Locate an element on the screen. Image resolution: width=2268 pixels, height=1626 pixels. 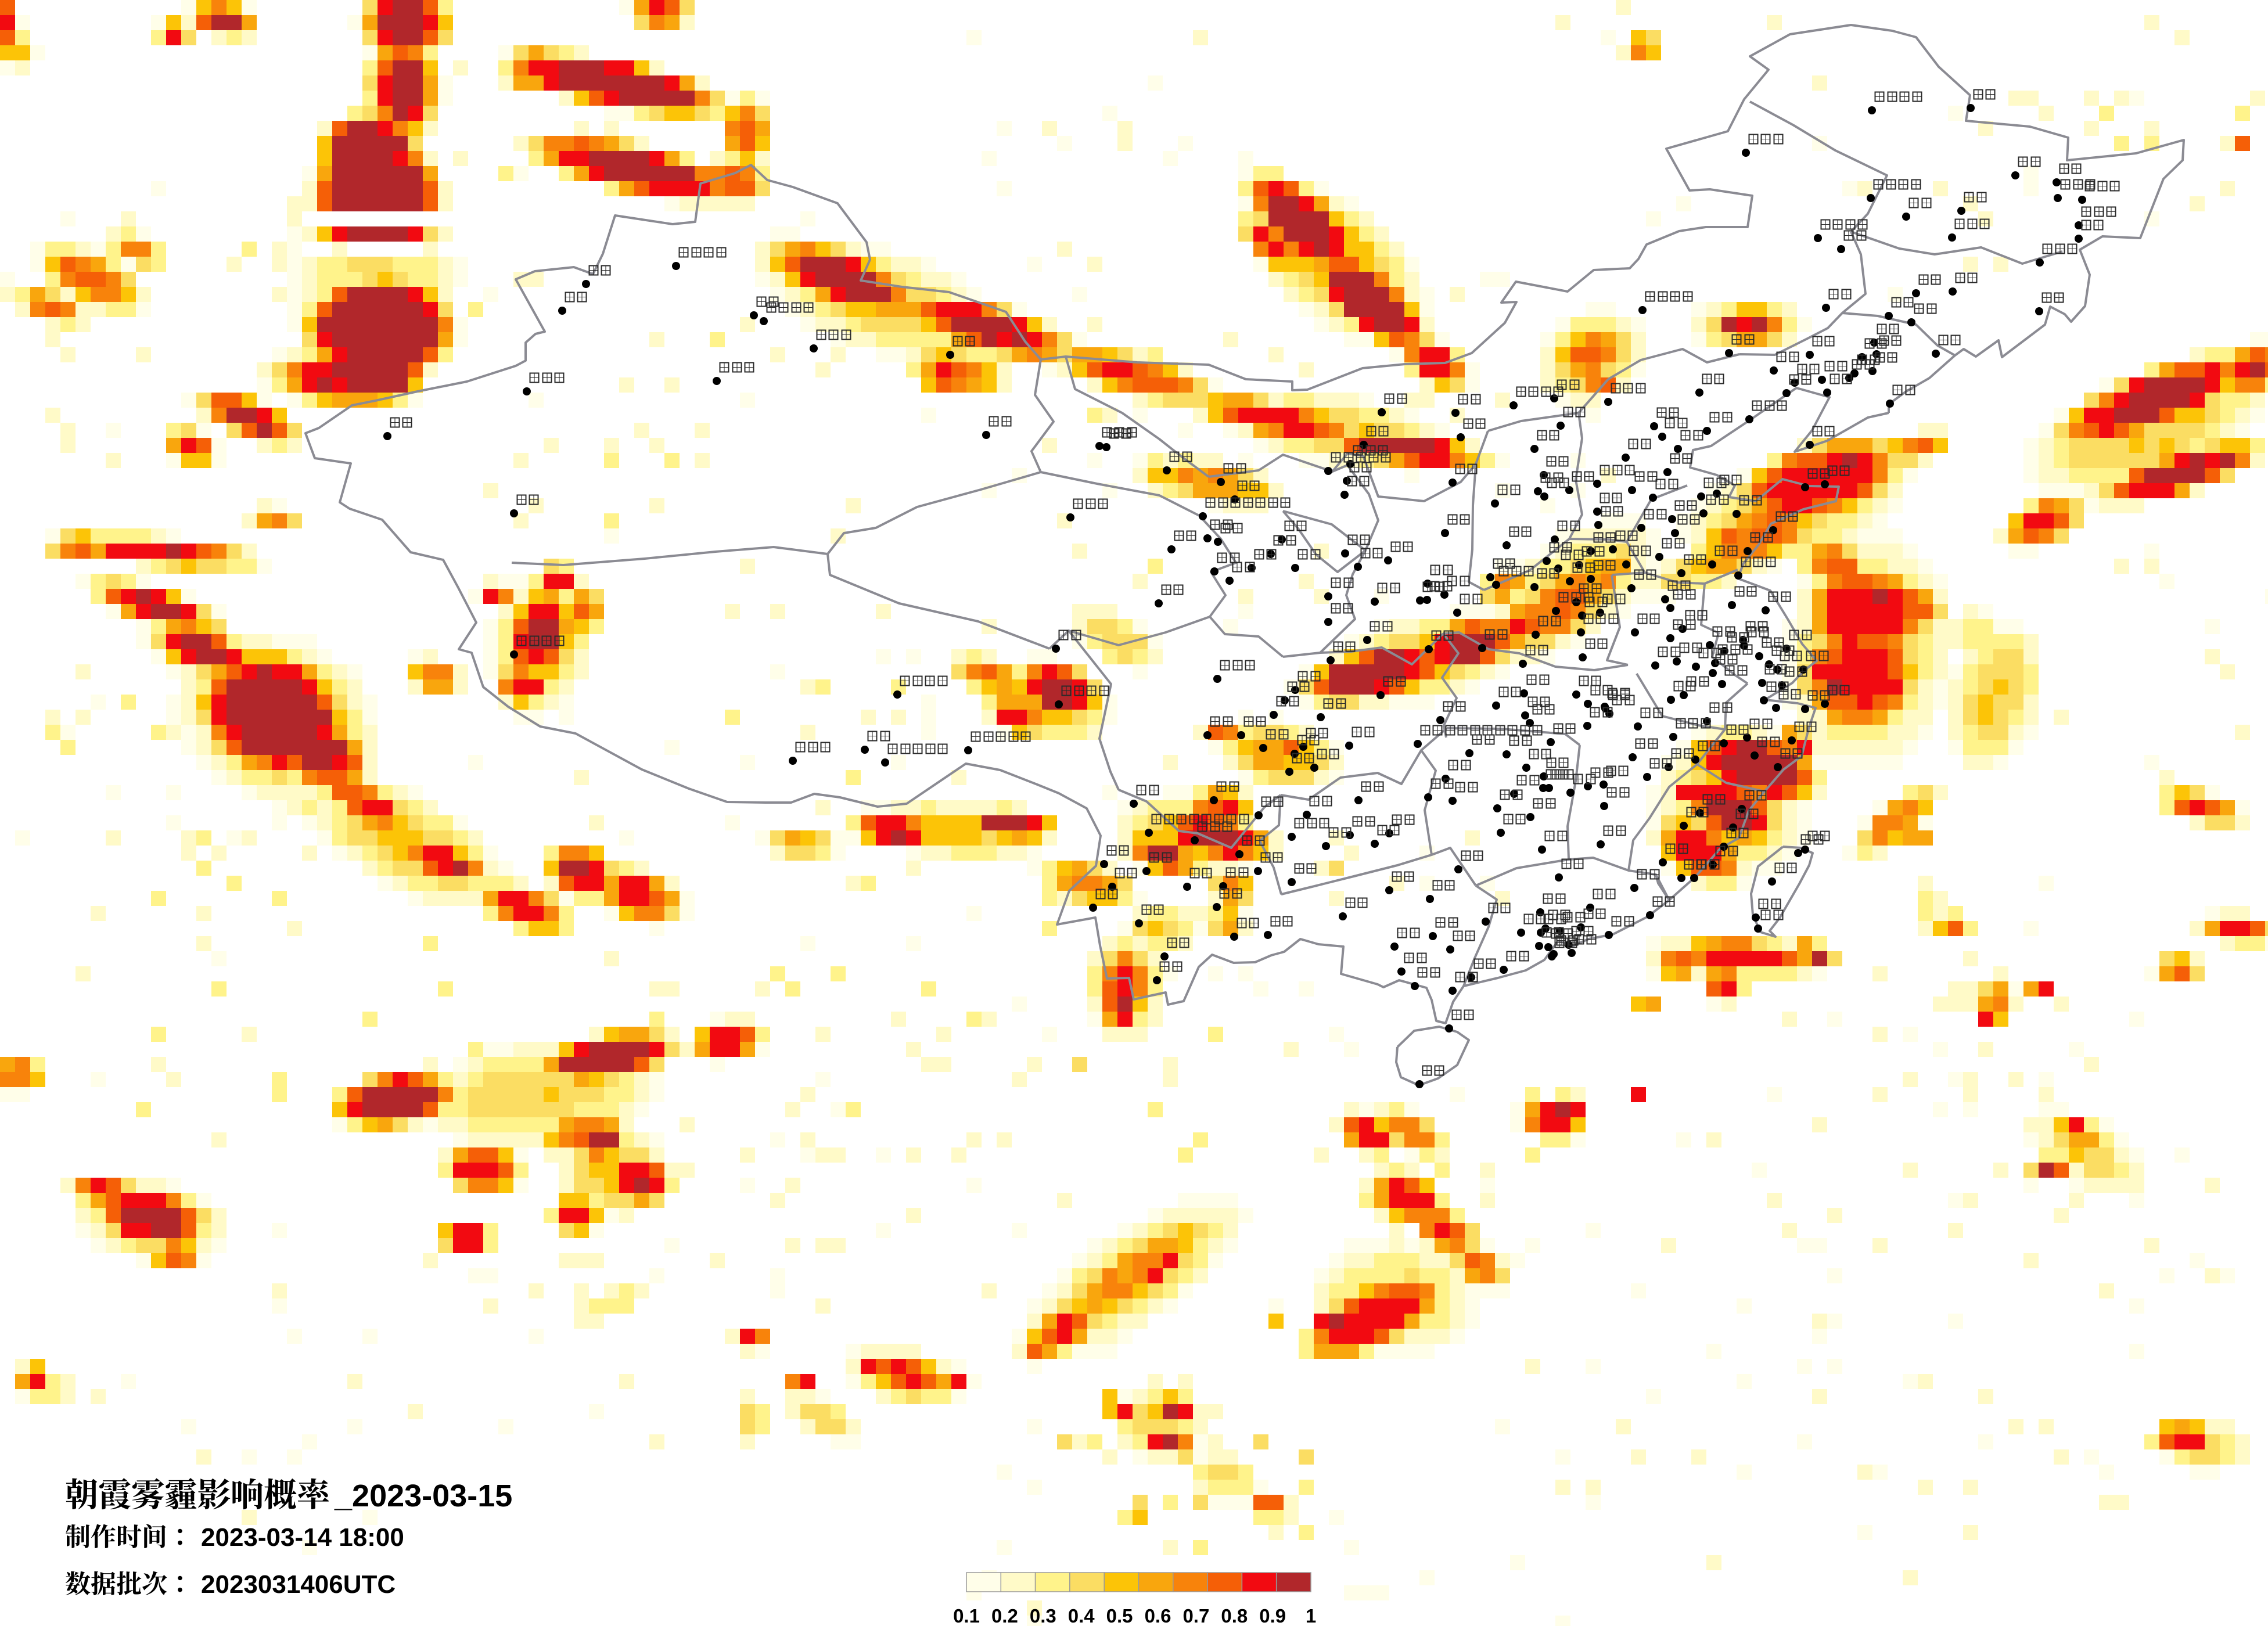
svg-text: 0.3 is located at coordinates (1043, 1615).